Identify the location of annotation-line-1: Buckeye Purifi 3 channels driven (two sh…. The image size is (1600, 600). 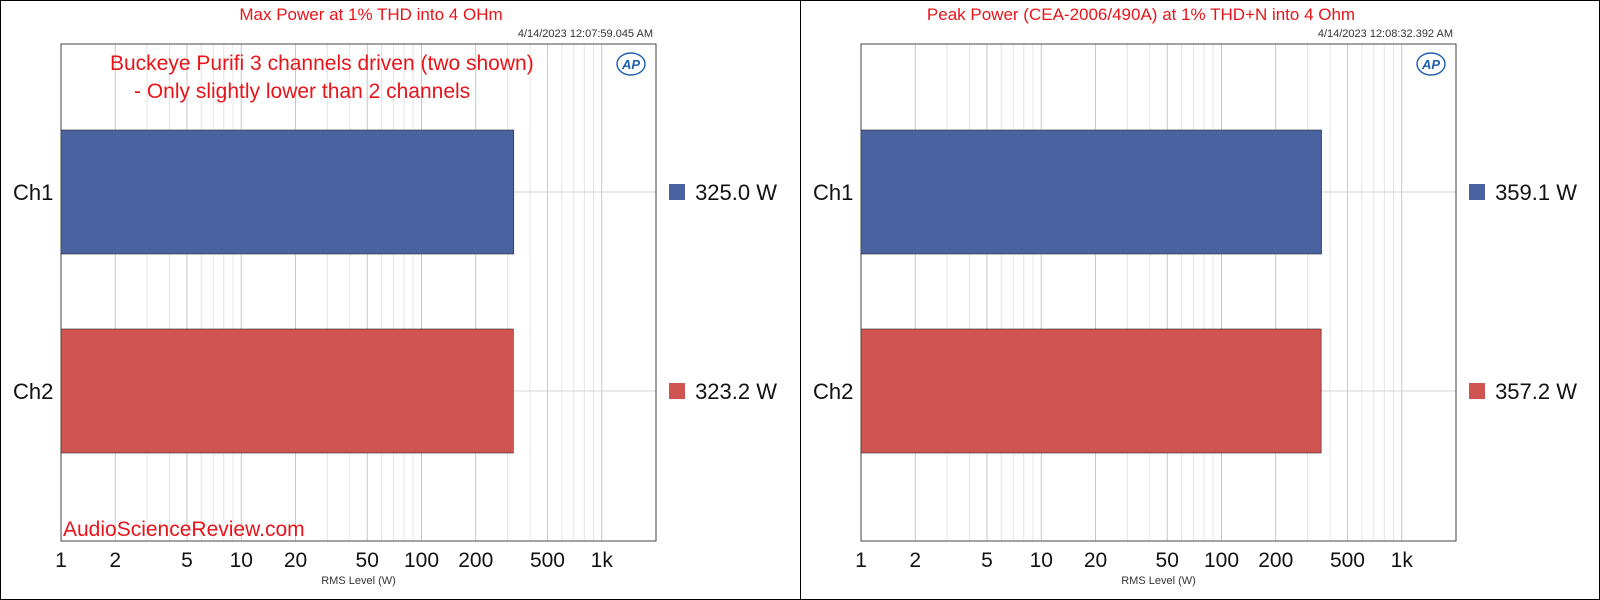
(322, 63).